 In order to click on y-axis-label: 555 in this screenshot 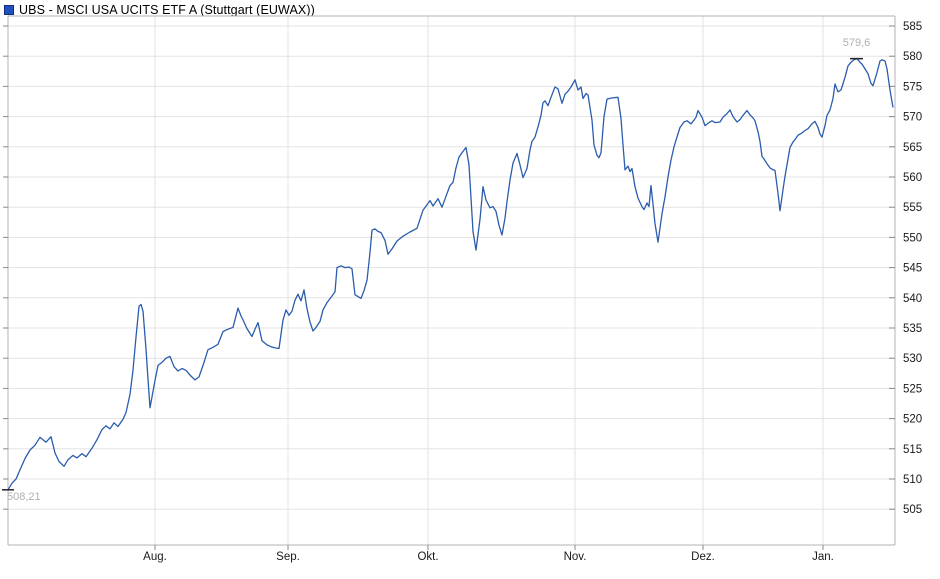, I will do `click(912, 208)`.